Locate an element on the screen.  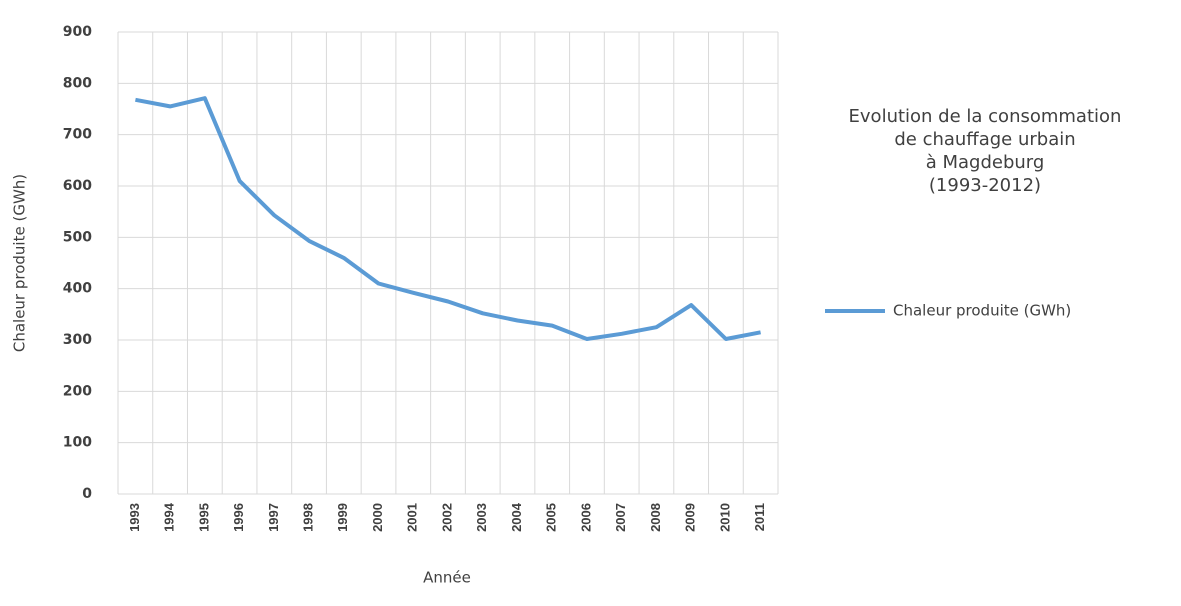
x-tick-label: 1997 is located at coordinates (273, 517).